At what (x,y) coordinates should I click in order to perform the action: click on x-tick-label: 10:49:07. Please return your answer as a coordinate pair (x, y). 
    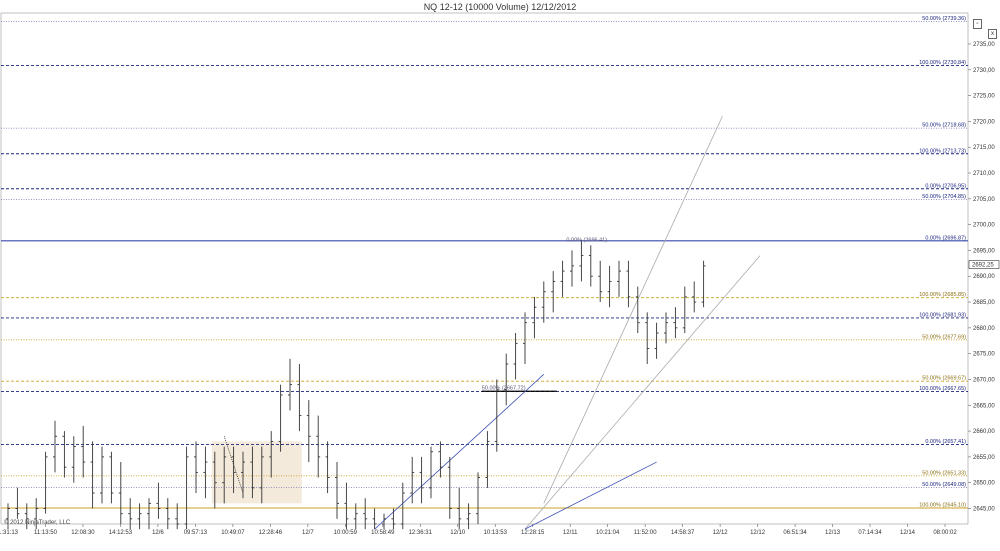
    Looking at the image, I should click on (233, 533).